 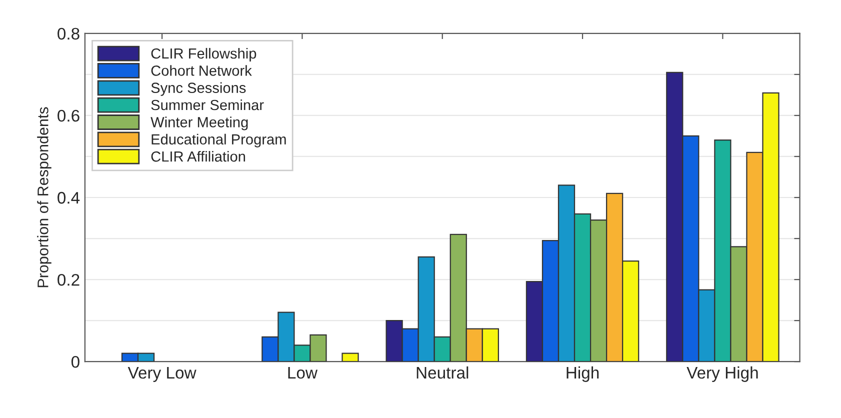 I want to click on legend-label: CLIR Affiliation, so click(x=198, y=156).